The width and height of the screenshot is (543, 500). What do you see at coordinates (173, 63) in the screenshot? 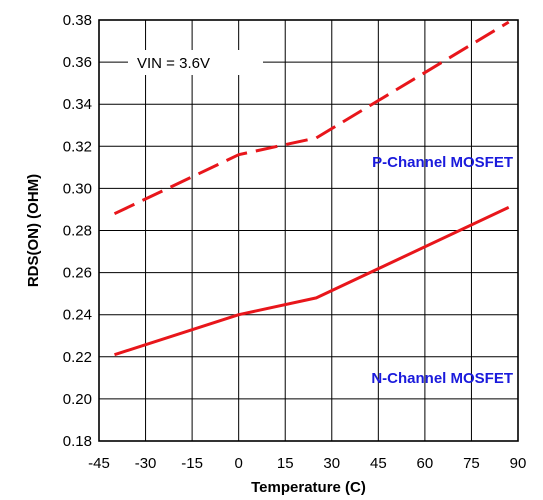
I see `vin-annotation: VIN = 3.6V` at bounding box center [173, 63].